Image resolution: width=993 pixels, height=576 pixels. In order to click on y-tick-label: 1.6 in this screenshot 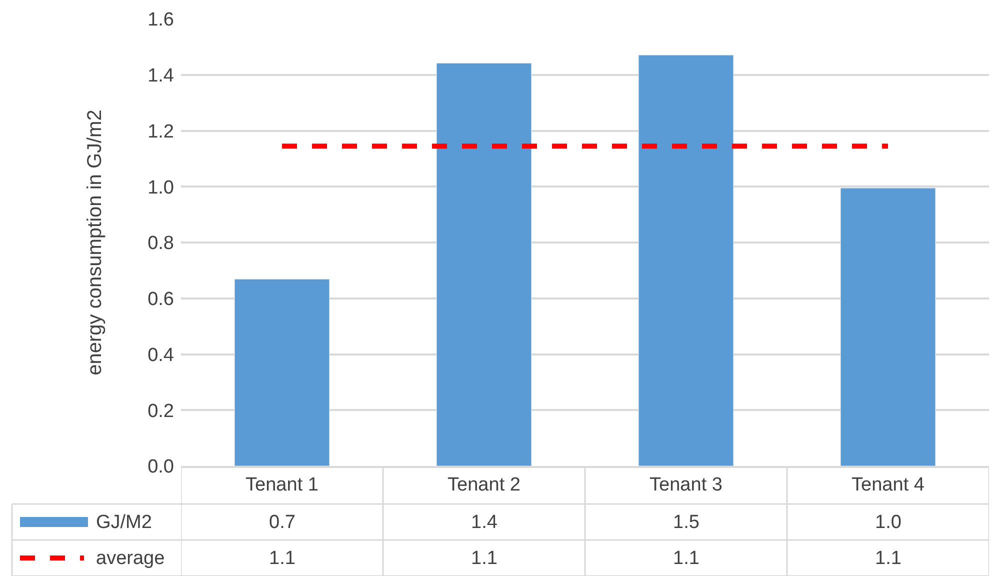, I will do `click(161, 20)`.